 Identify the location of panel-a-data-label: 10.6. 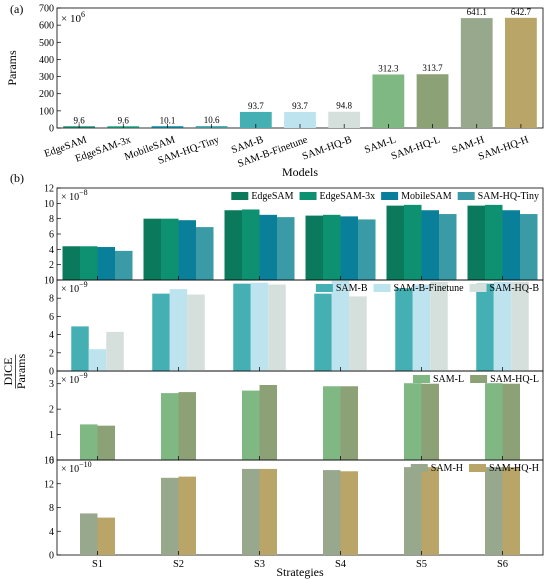
(212, 120).